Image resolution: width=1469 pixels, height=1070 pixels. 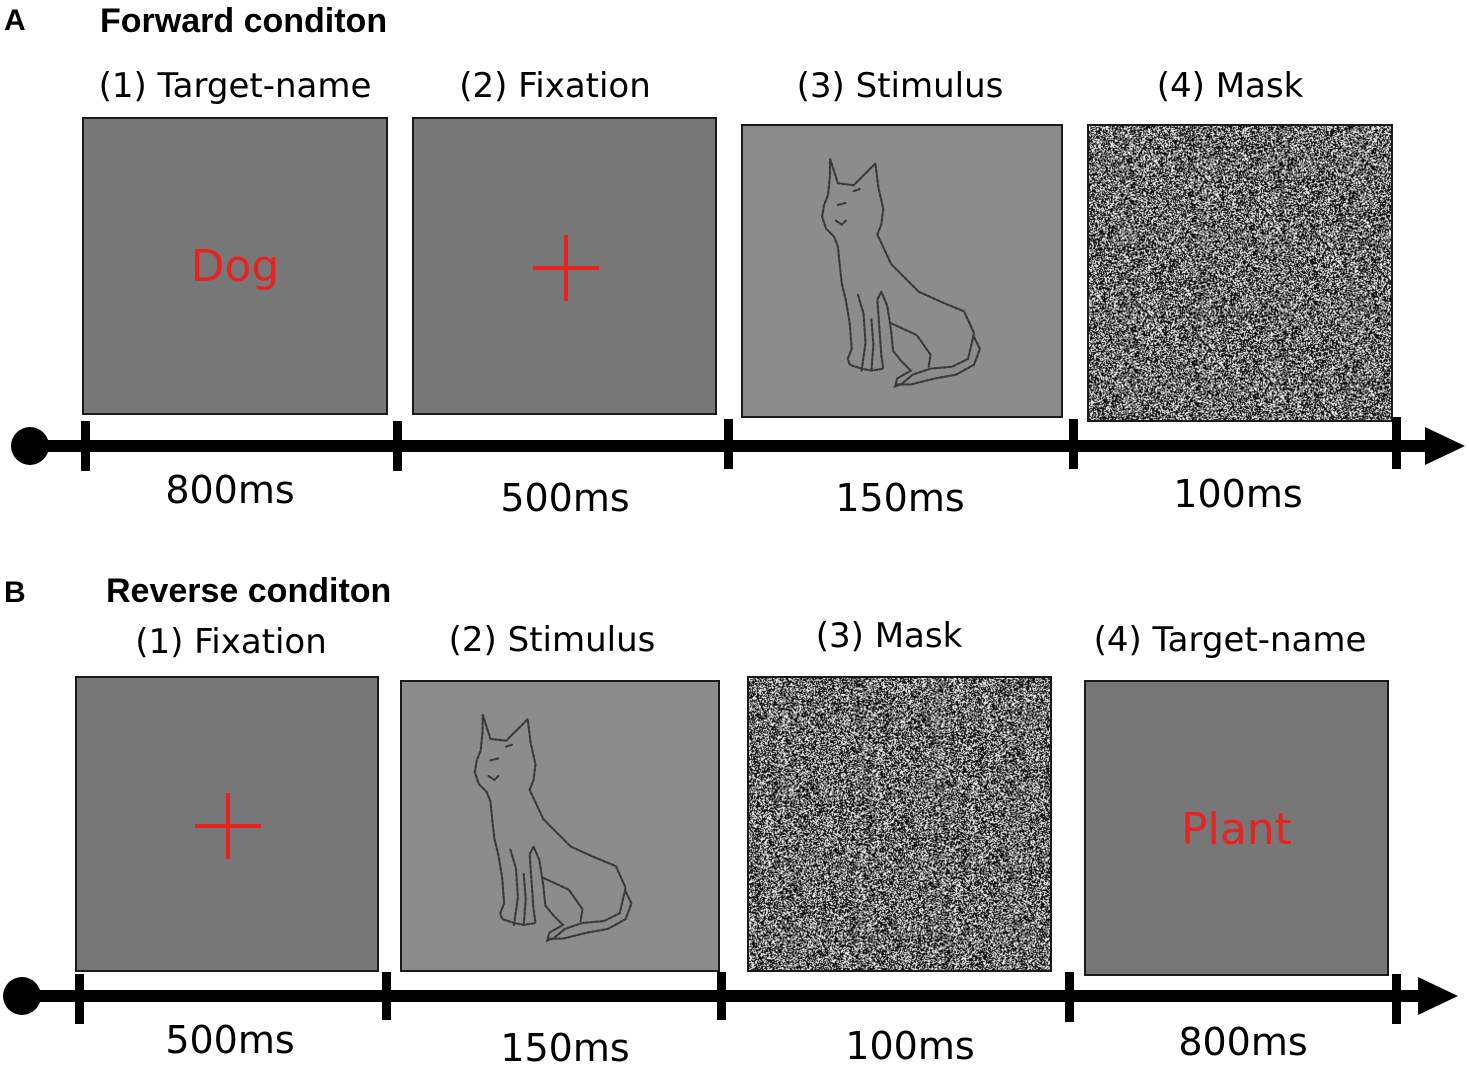 What do you see at coordinates (900, 498) in the screenshot?
I see `panel-a-step-3-duration: 150ms` at bounding box center [900, 498].